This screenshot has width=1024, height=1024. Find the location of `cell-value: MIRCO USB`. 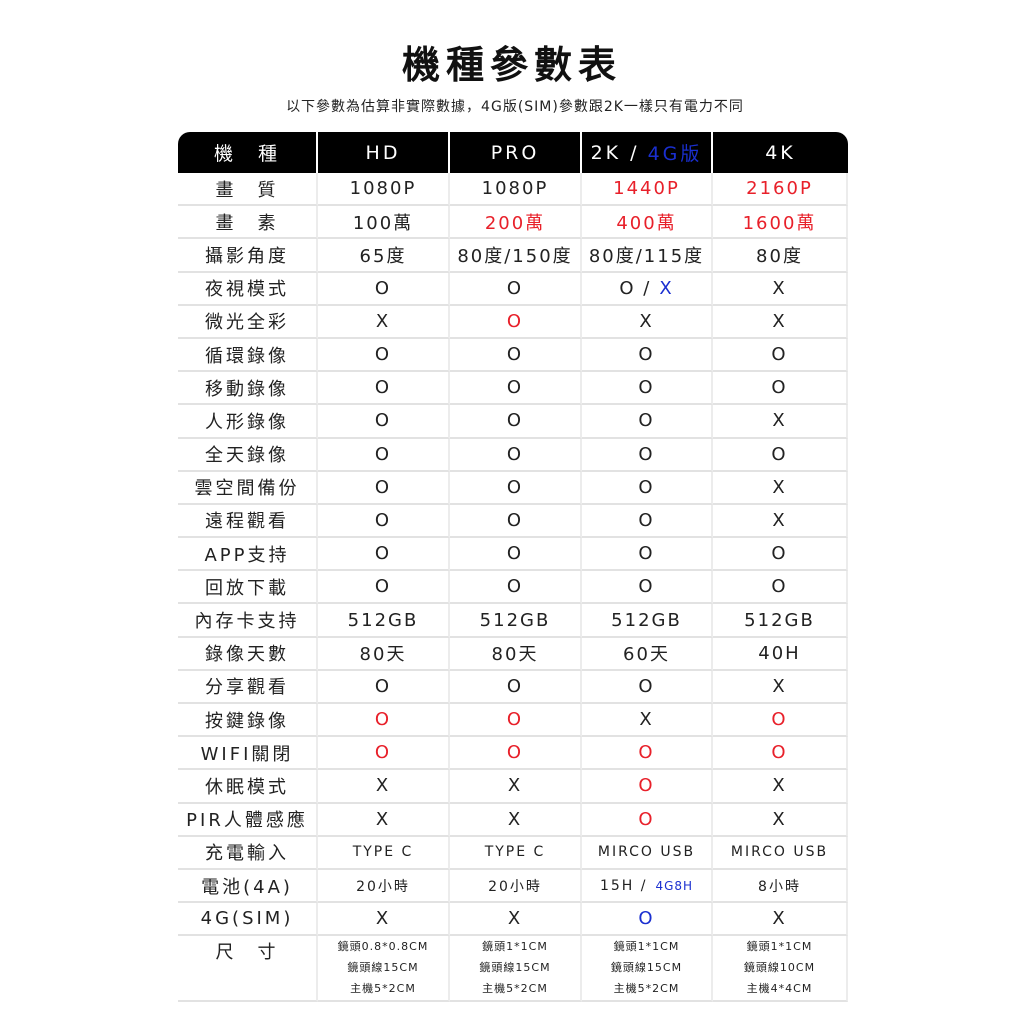

cell-value: MIRCO USB is located at coordinates (646, 852).